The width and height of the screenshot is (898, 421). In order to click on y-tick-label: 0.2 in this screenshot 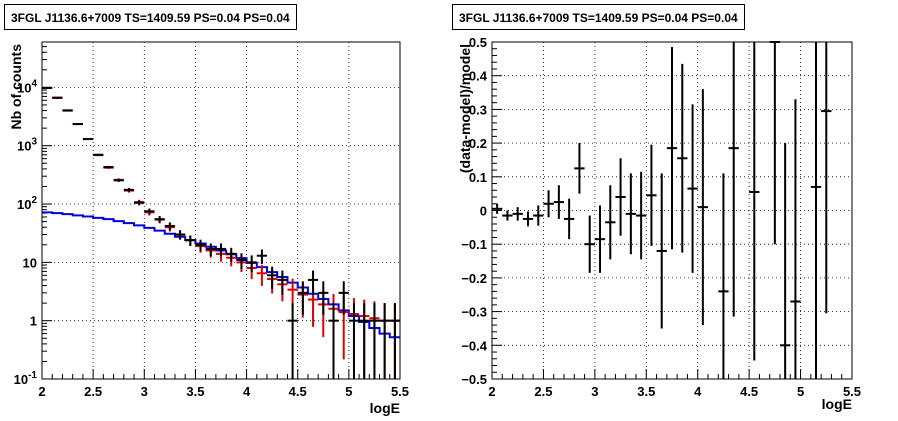, I will do `click(478, 143)`.